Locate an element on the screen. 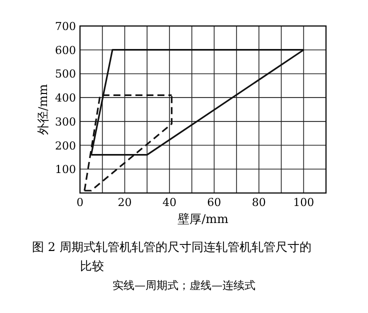 Image resolution: width=368 pixels, height=313 pixels. y-tick-label: 300 is located at coordinates (65, 121).